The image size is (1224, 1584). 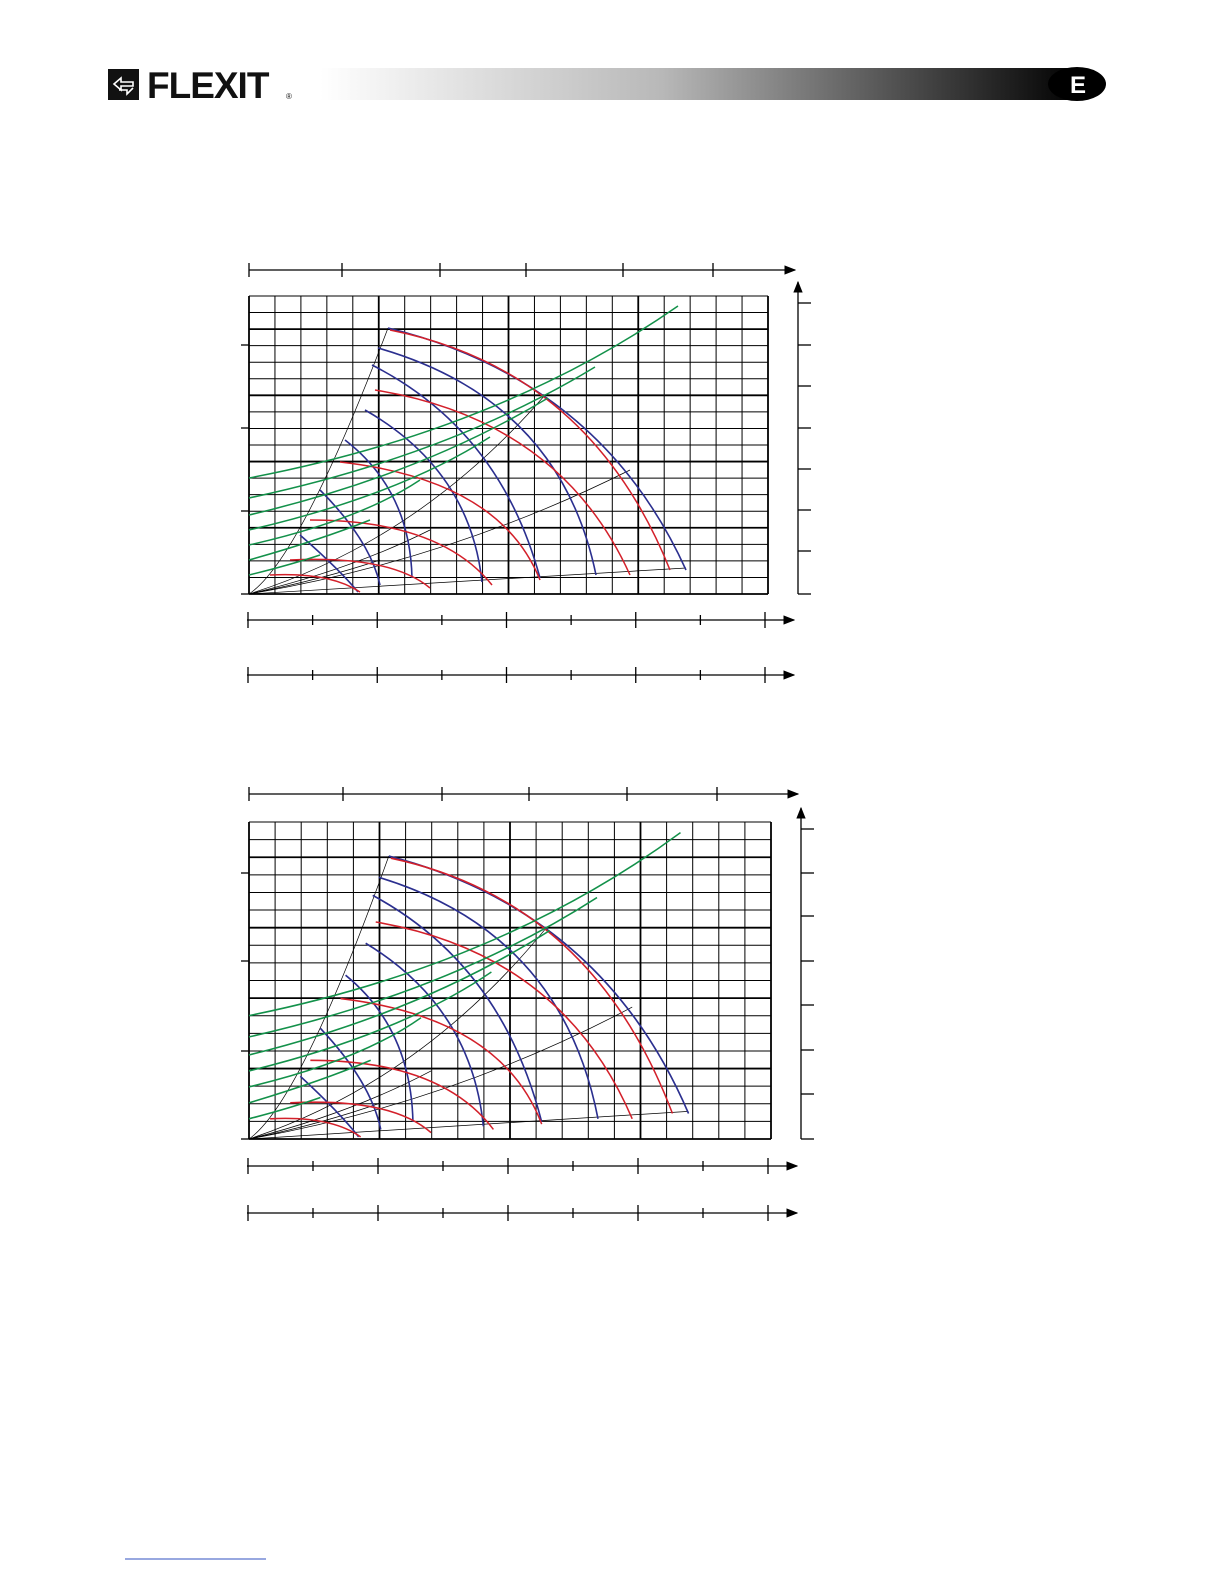 I want to click on logo-icon, so click(x=123, y=84).